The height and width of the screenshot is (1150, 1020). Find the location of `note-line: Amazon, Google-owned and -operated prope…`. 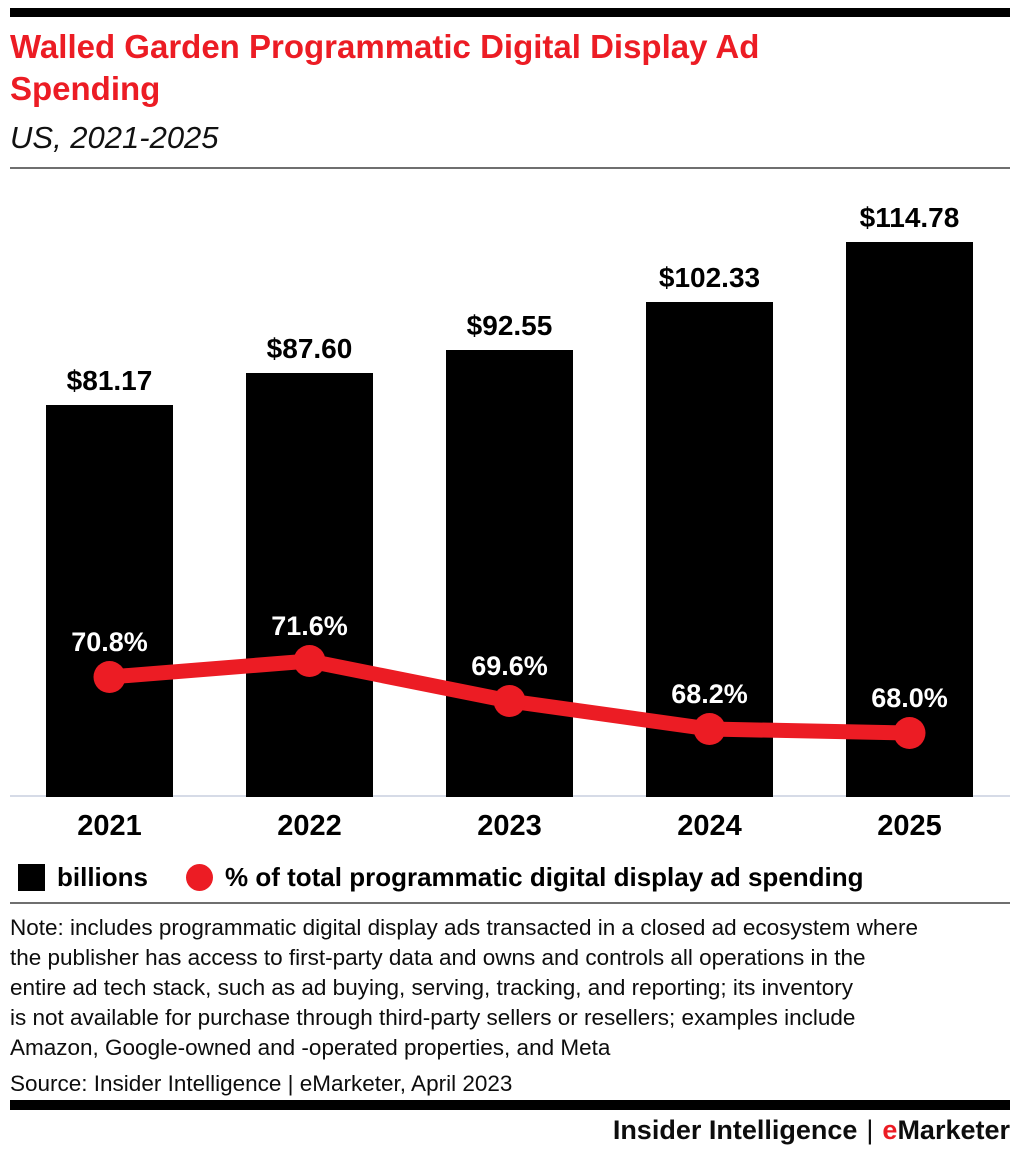

note-line: Amazon, Google-owned and -operated prope… is located at coordinates (310, 1047).